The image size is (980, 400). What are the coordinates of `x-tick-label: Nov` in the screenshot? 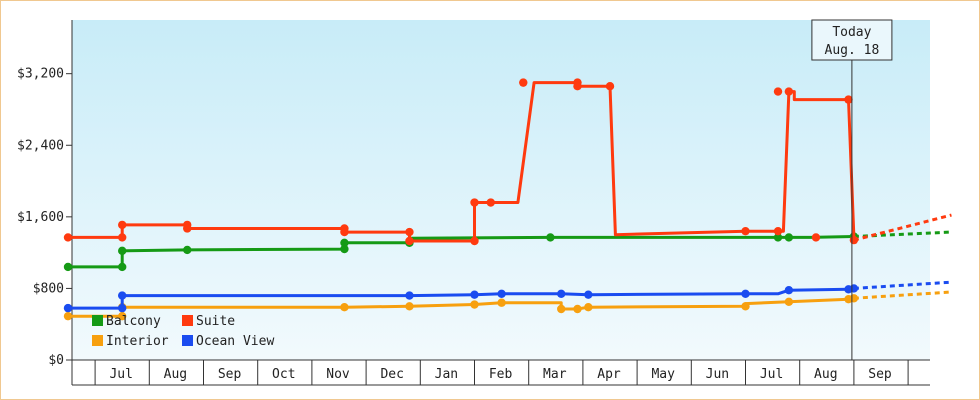 It's located at (338, 374).